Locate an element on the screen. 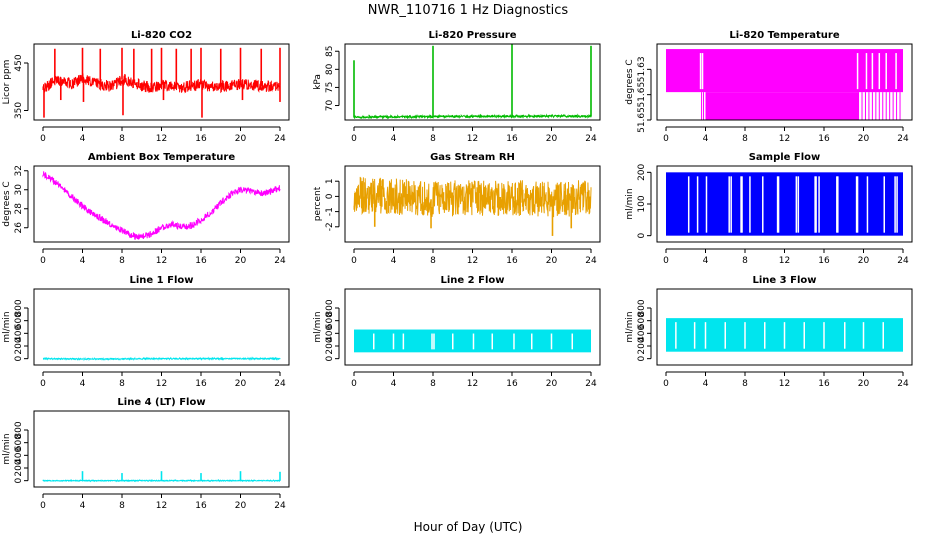 The height and width of the screenshot is (540, 936). y-tick-label: 30 is located at coordinates (19, 190).